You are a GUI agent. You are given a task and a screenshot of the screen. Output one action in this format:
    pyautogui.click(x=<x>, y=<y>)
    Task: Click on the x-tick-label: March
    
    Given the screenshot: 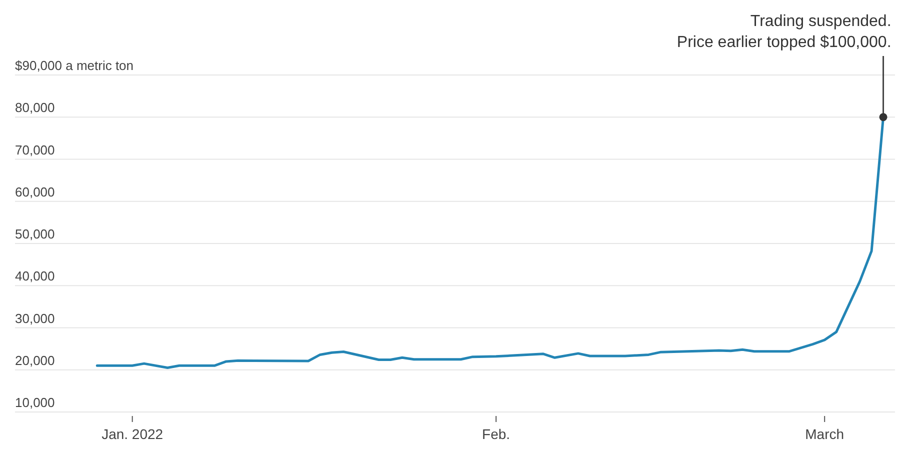 What is the action you would take?
    pyautogui.click(x=824, y=434)
    